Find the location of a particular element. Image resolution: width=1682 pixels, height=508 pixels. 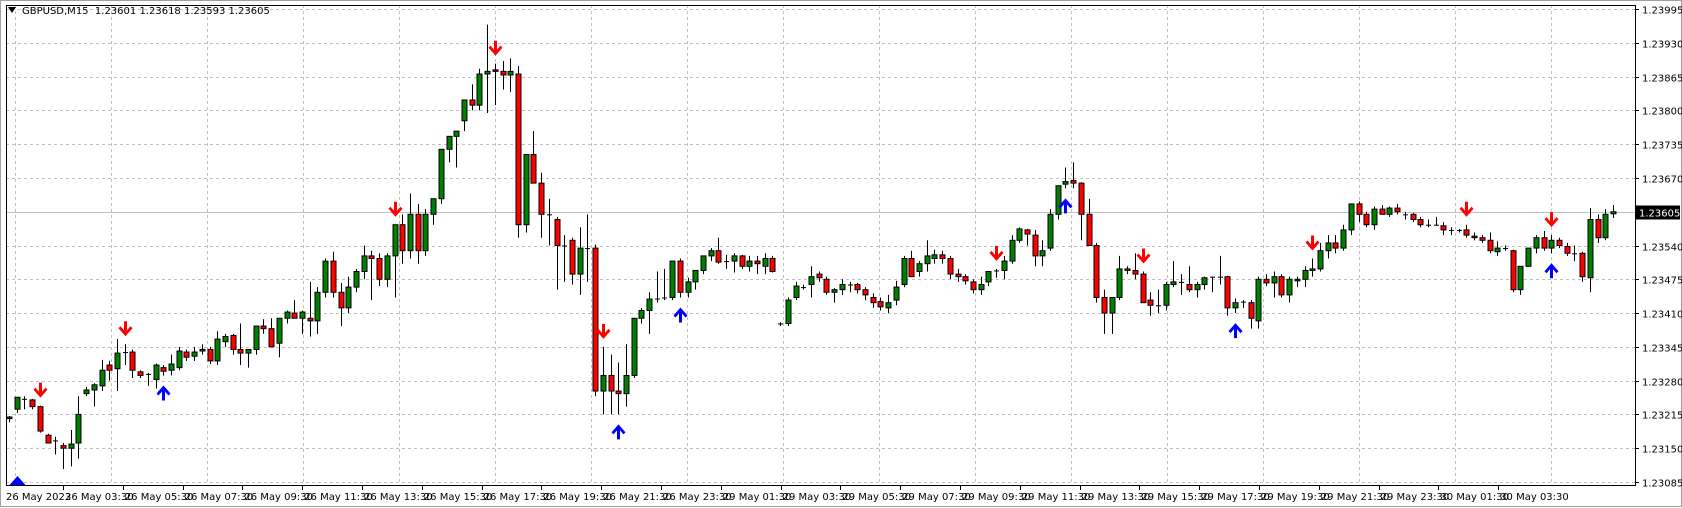

time-tick-label: 29 May 09:30 is located at coordinates (996, 497).